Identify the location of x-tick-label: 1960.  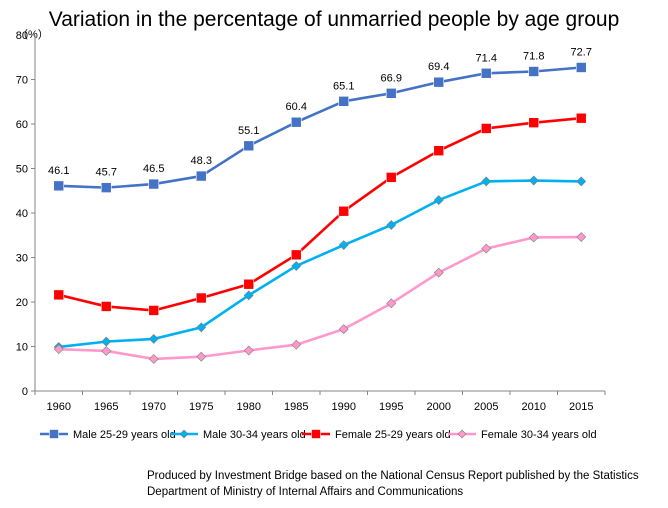
(59, 407).